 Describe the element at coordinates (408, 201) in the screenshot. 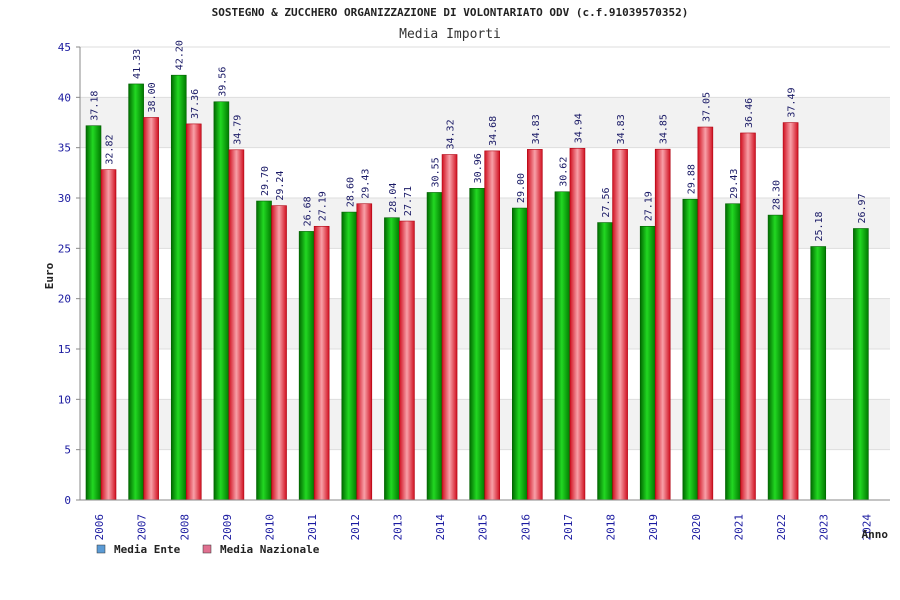

I see `data-label: 27.71` at that location.